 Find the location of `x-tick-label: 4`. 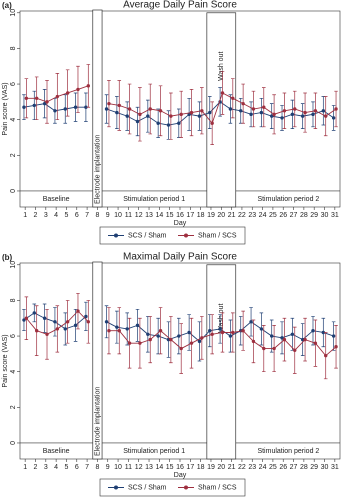

x-tick-label: 4 is located at coordinates (56, 215).